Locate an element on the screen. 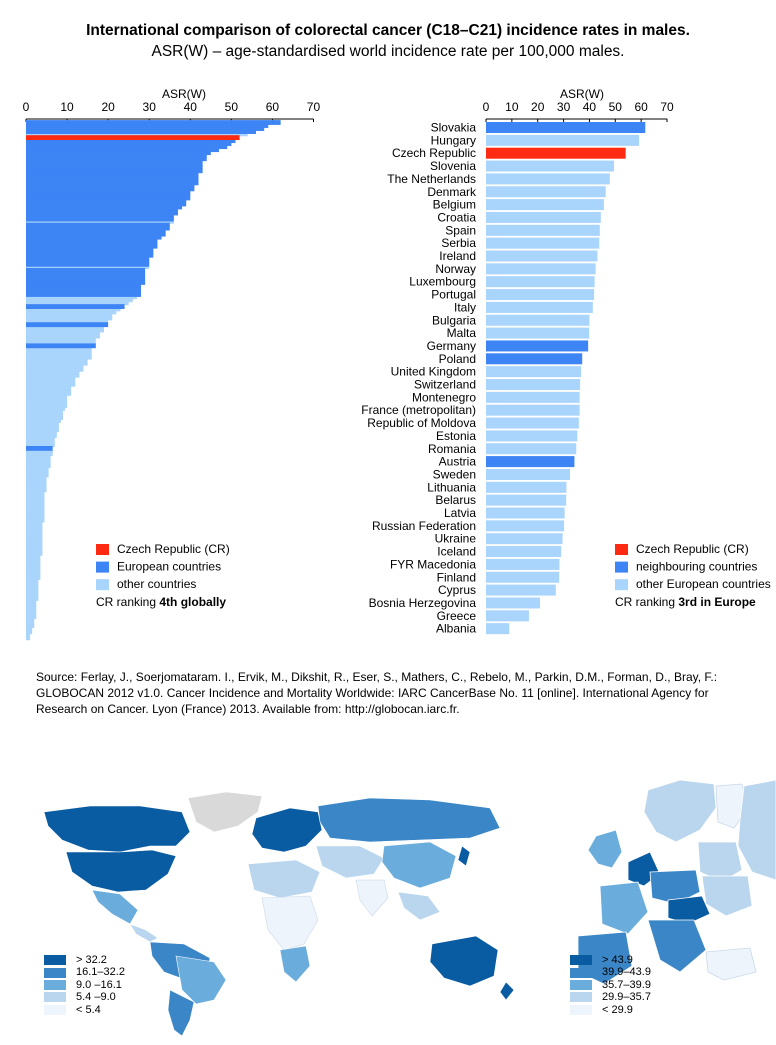  category-label: France (metropolitan) is located at coordinates (418, 410).